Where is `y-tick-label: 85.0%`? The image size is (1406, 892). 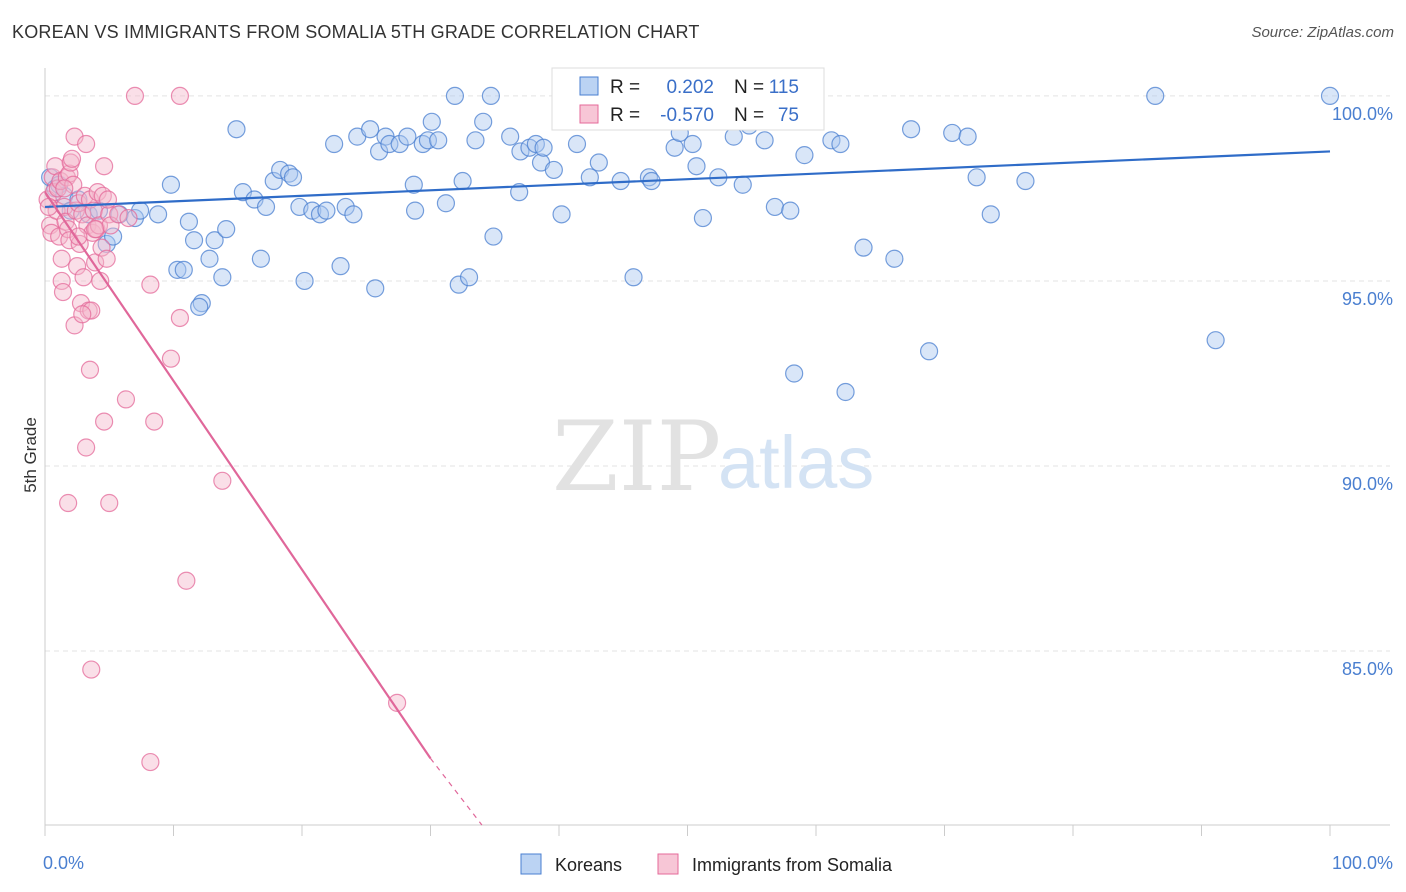 y-tick-label: 85.0% is located at coordinates (1367, 669).